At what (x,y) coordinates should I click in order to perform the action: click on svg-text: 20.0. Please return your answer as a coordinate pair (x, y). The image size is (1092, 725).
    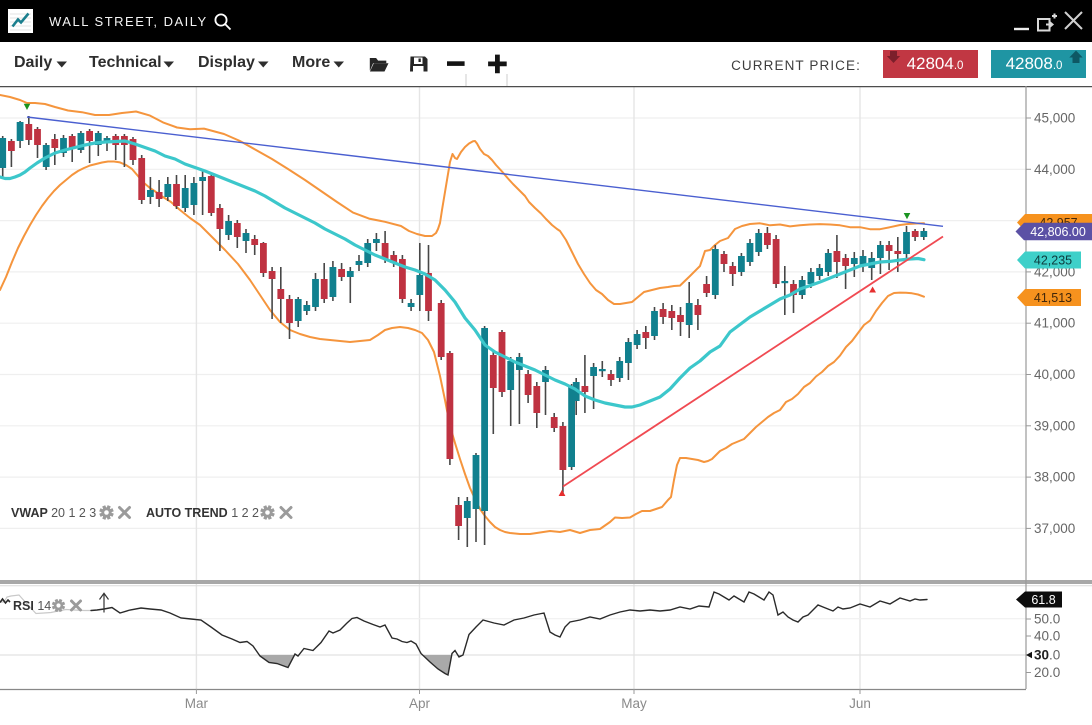
    Looking at the image, I should click on (1047, 672).